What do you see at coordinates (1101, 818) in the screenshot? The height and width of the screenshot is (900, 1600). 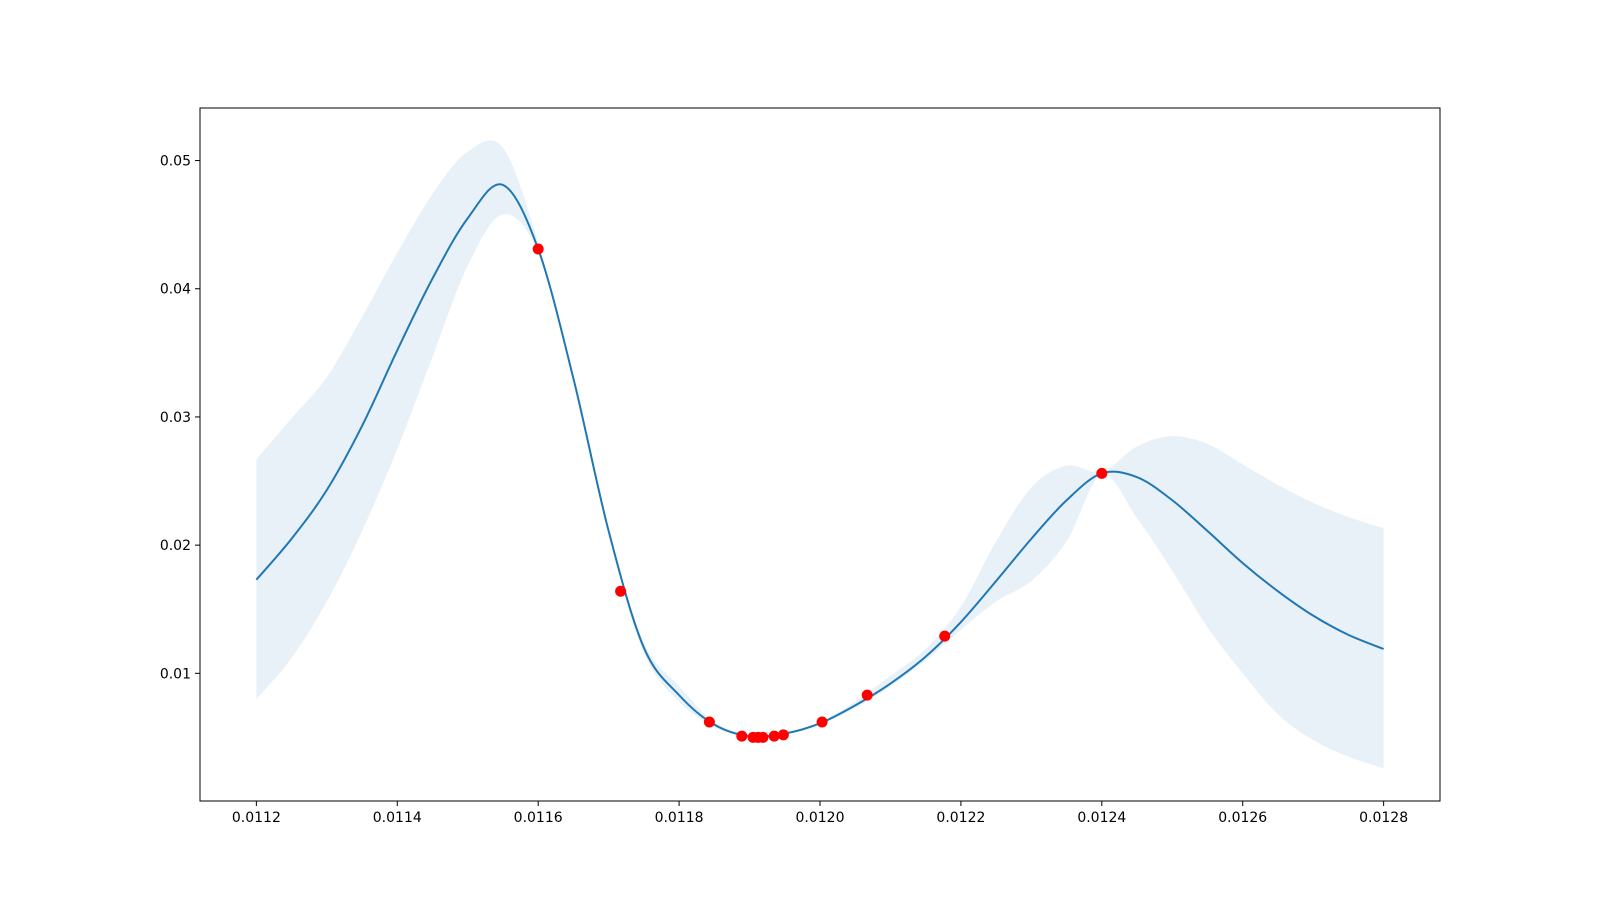 I see `x-tick-label: 0.0124` at bounding box center [1101, 818].